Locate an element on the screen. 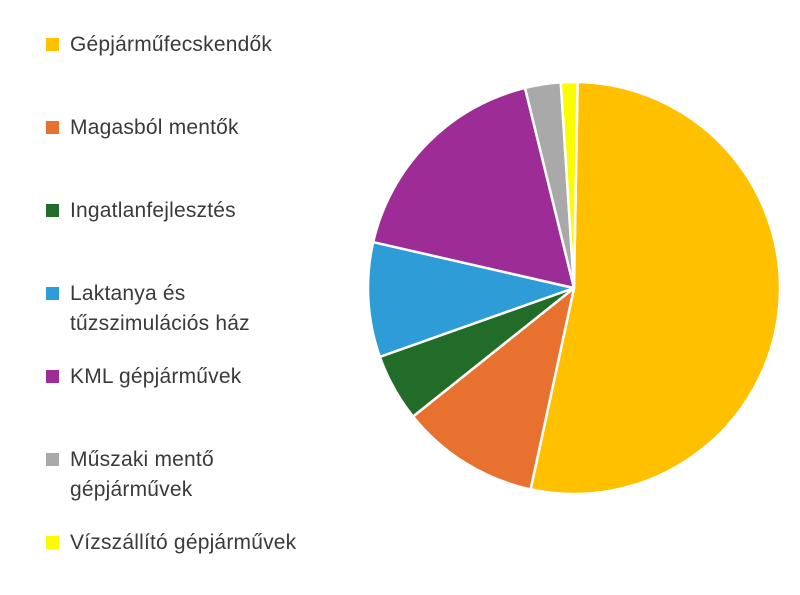 Image resolution: width=800 pixels, height=595 pixels. legend-item-ingatlanfejlesztes: Ingatlanfejlesztés is located at coordinates (141, 211).